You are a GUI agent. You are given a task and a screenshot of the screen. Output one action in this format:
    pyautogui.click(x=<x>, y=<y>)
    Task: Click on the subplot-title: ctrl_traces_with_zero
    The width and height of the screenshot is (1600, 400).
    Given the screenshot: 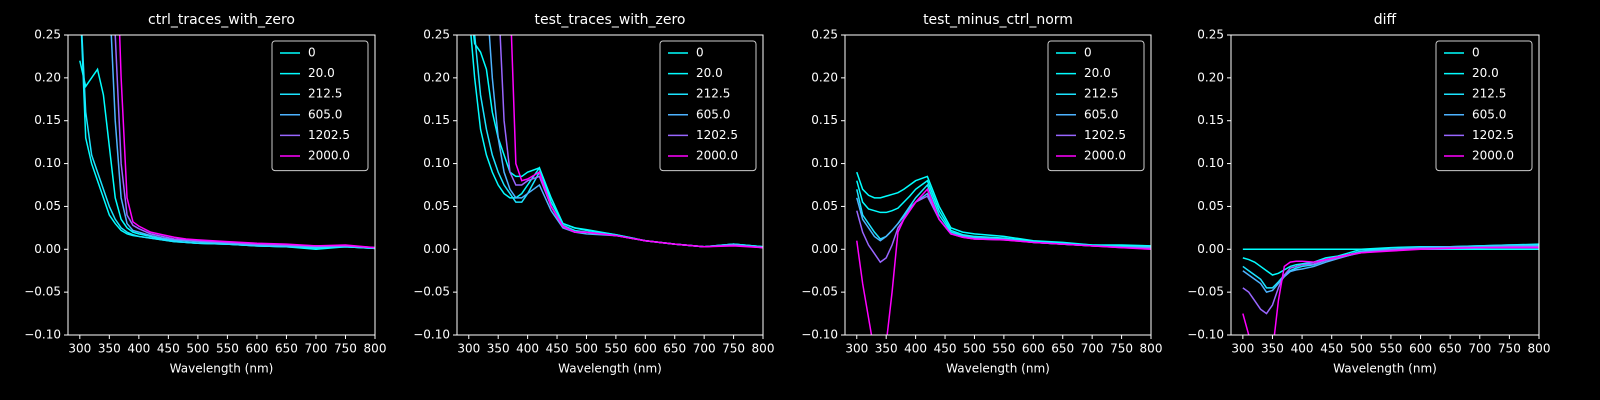 What is the action you would take?
    pyautogui.click(x=221, y=20)
    